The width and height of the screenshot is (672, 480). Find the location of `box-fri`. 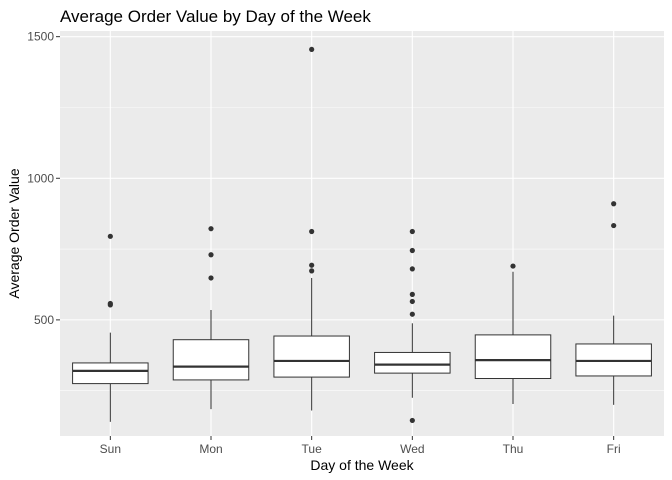

box-fri is located at coordinates (613, 303).